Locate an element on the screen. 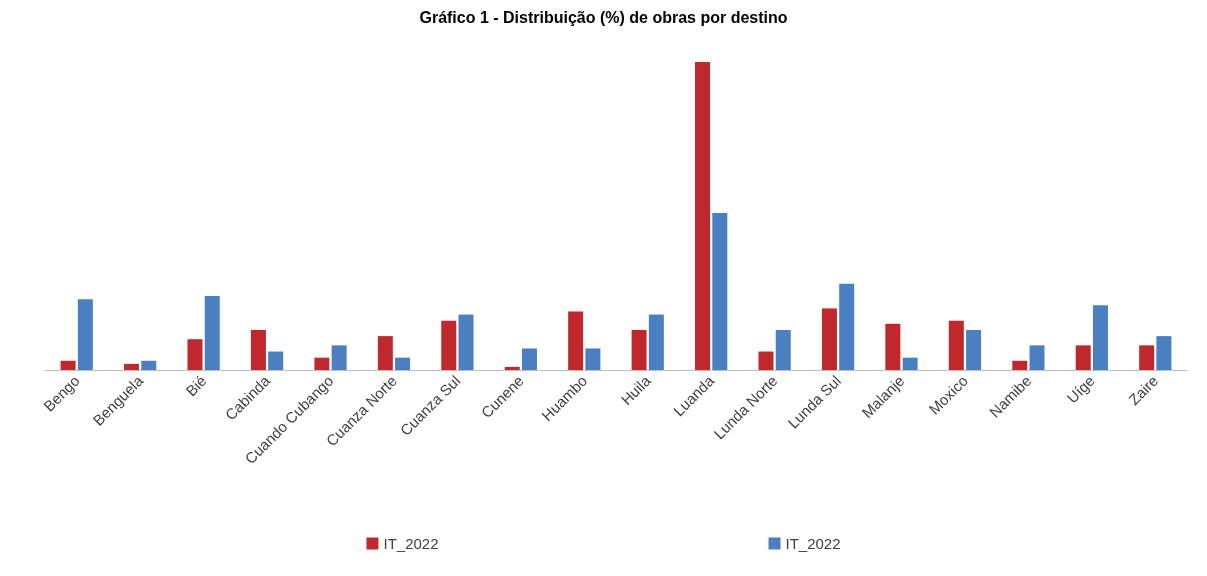  x-tick-label: Bié is located at coordinates (196, 385).